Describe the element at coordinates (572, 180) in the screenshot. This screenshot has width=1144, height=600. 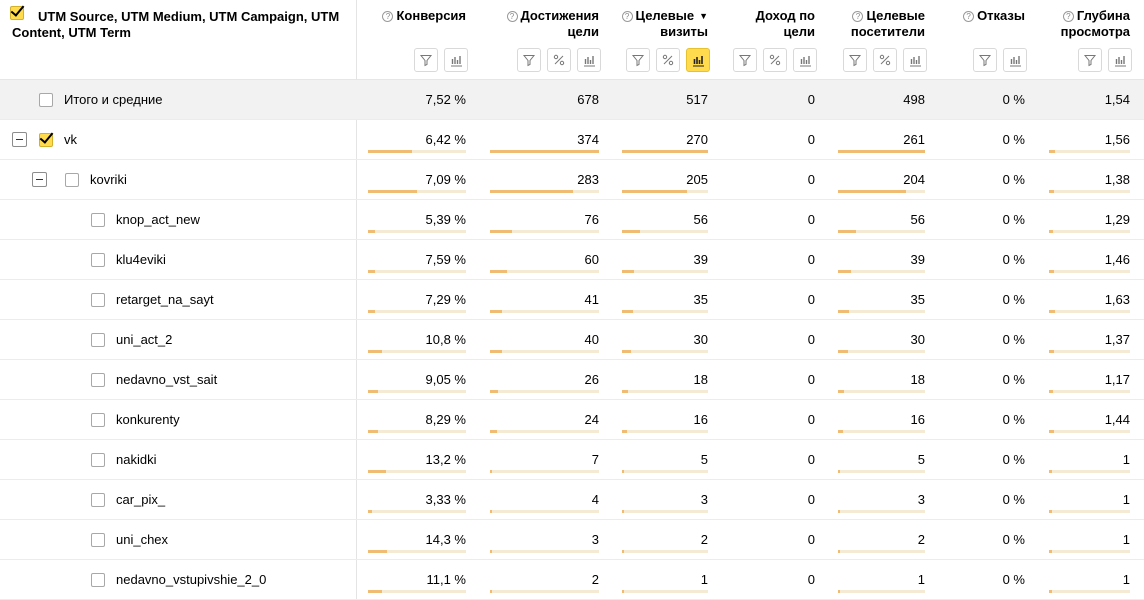
I see `table-row: kovriki 7,09 % 283 205 0 204 0 % 1,38` at that location.